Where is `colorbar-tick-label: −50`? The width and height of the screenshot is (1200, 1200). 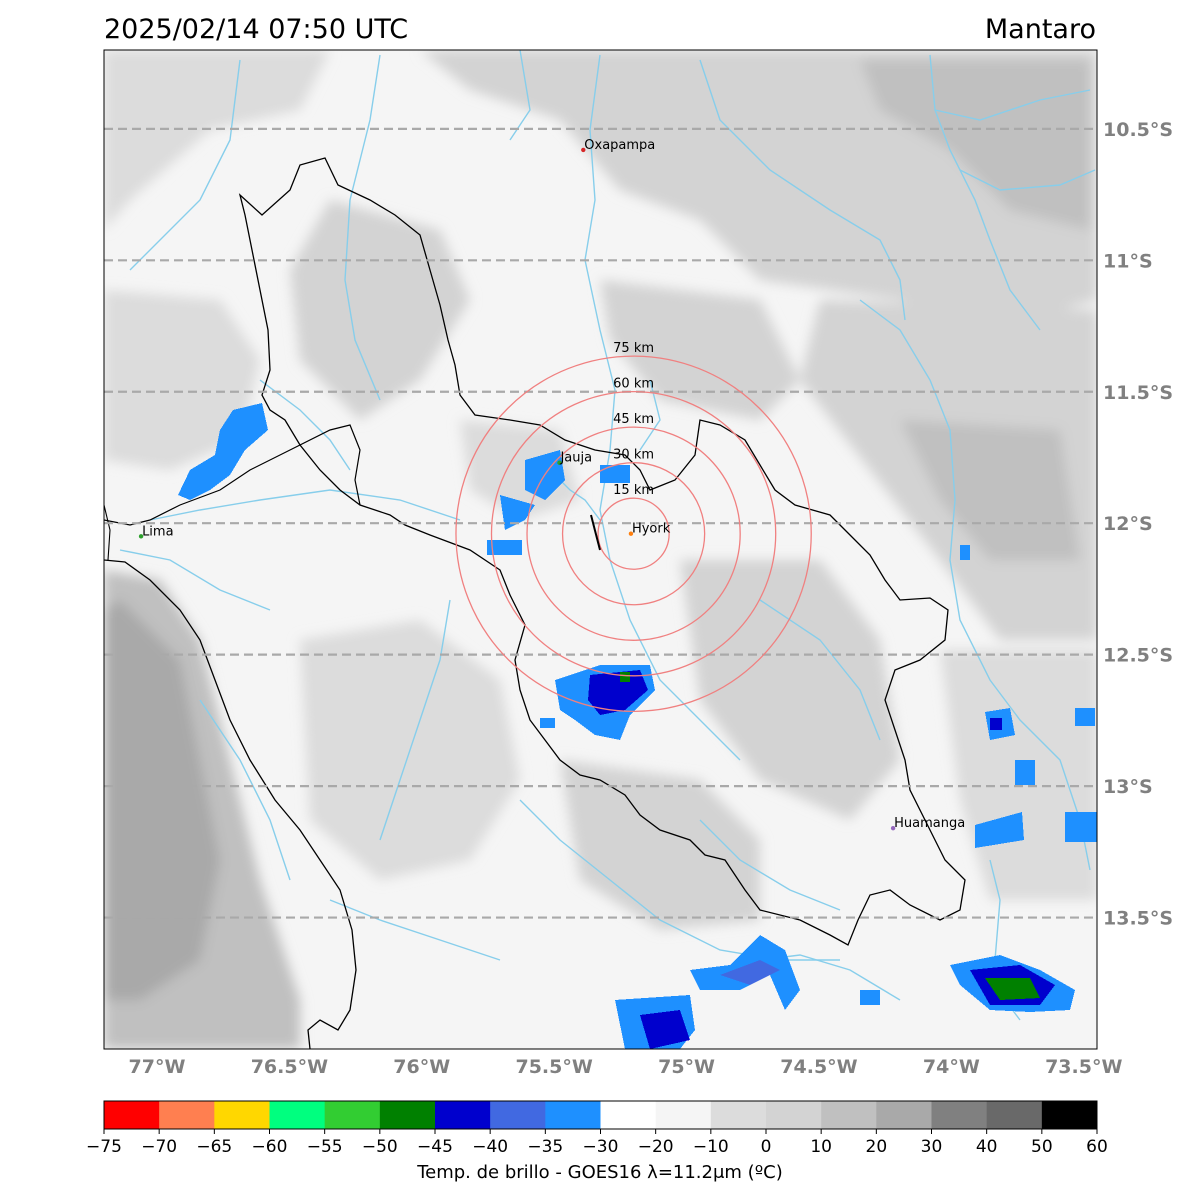 colorbar-tick-label: −50 is located at coordinates (380, 1147).